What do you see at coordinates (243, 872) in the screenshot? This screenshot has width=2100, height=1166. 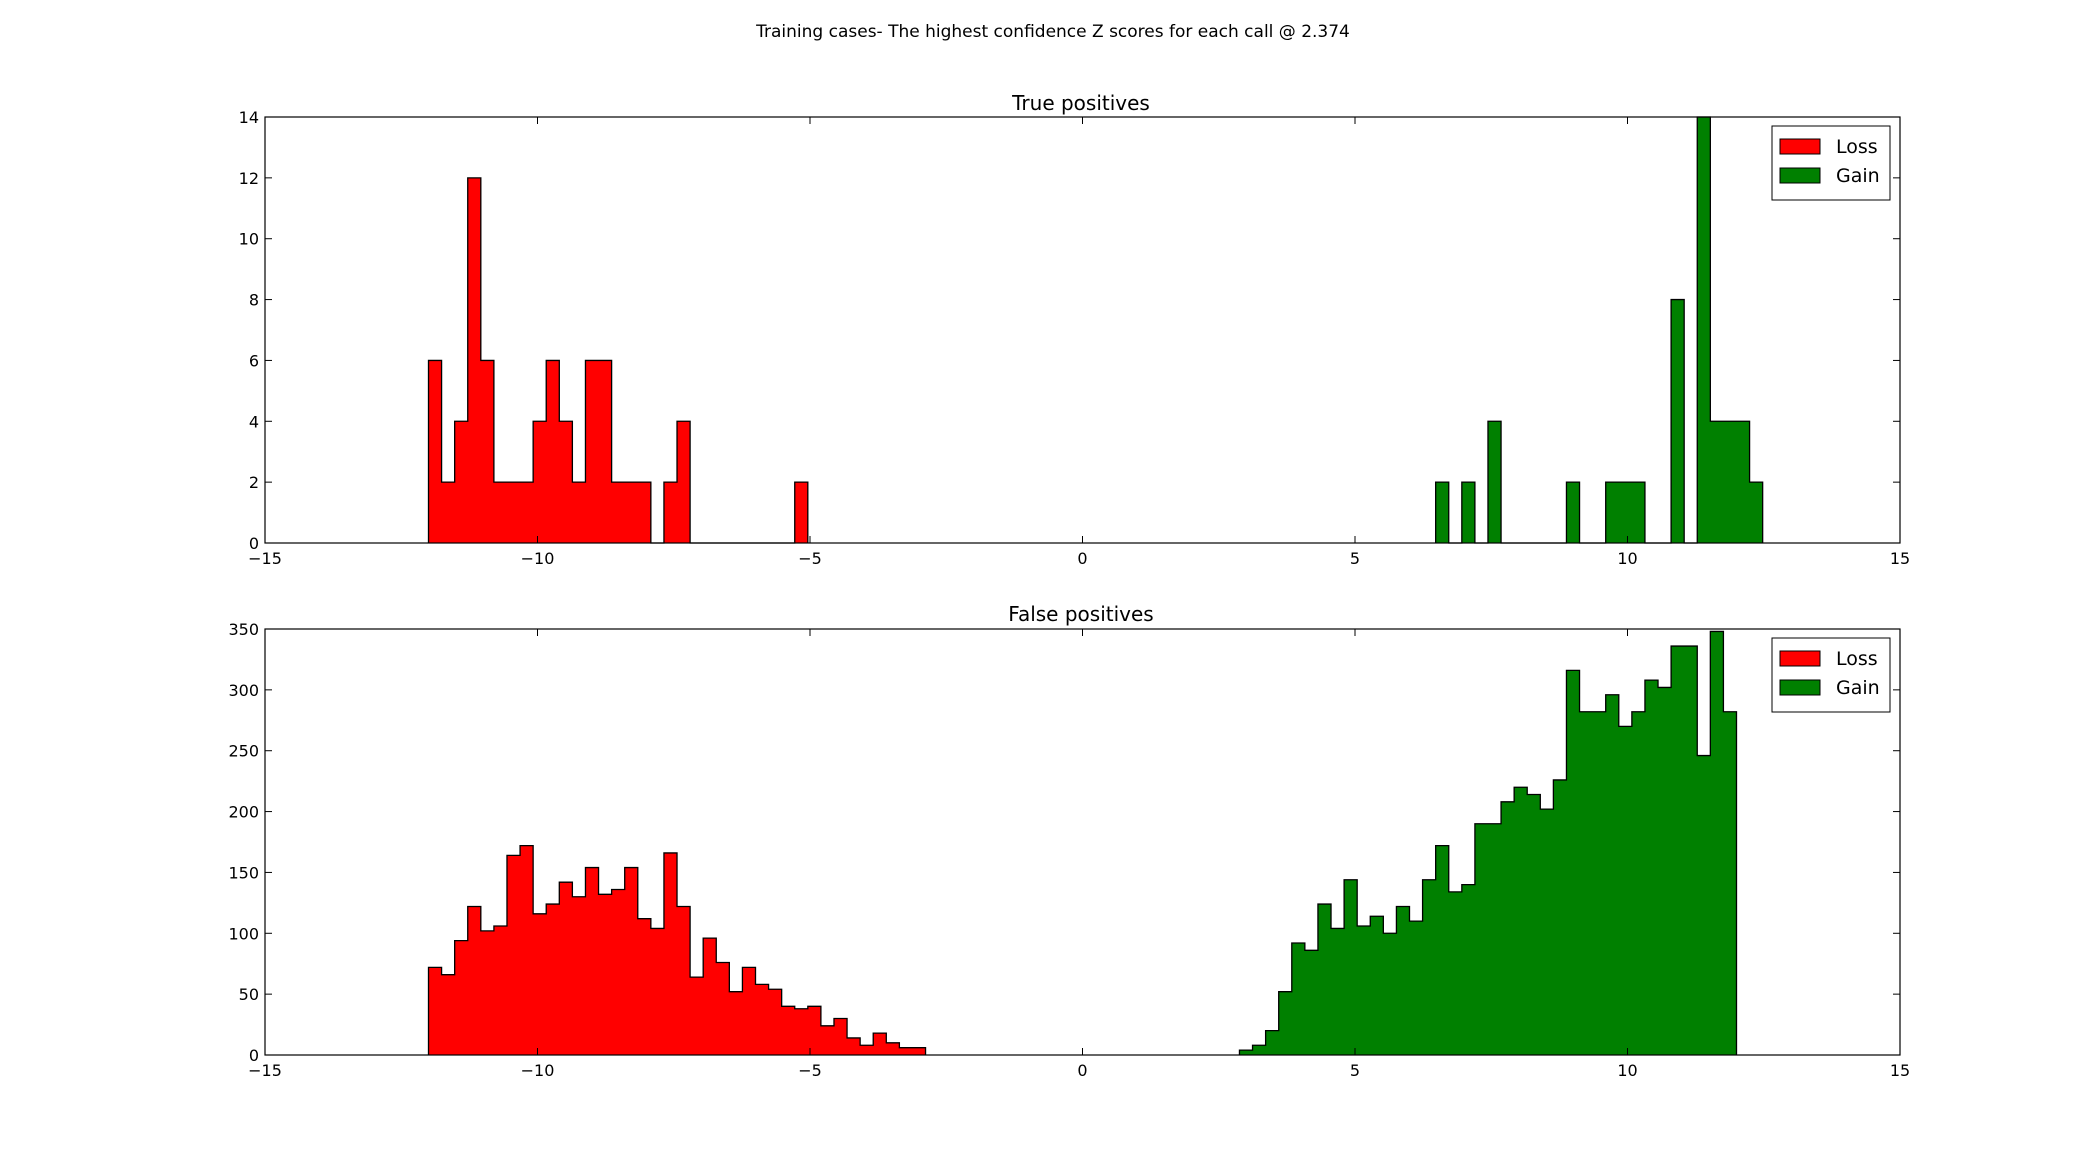 I see `y-tick-label: 150` at bounding box center [243, 872].